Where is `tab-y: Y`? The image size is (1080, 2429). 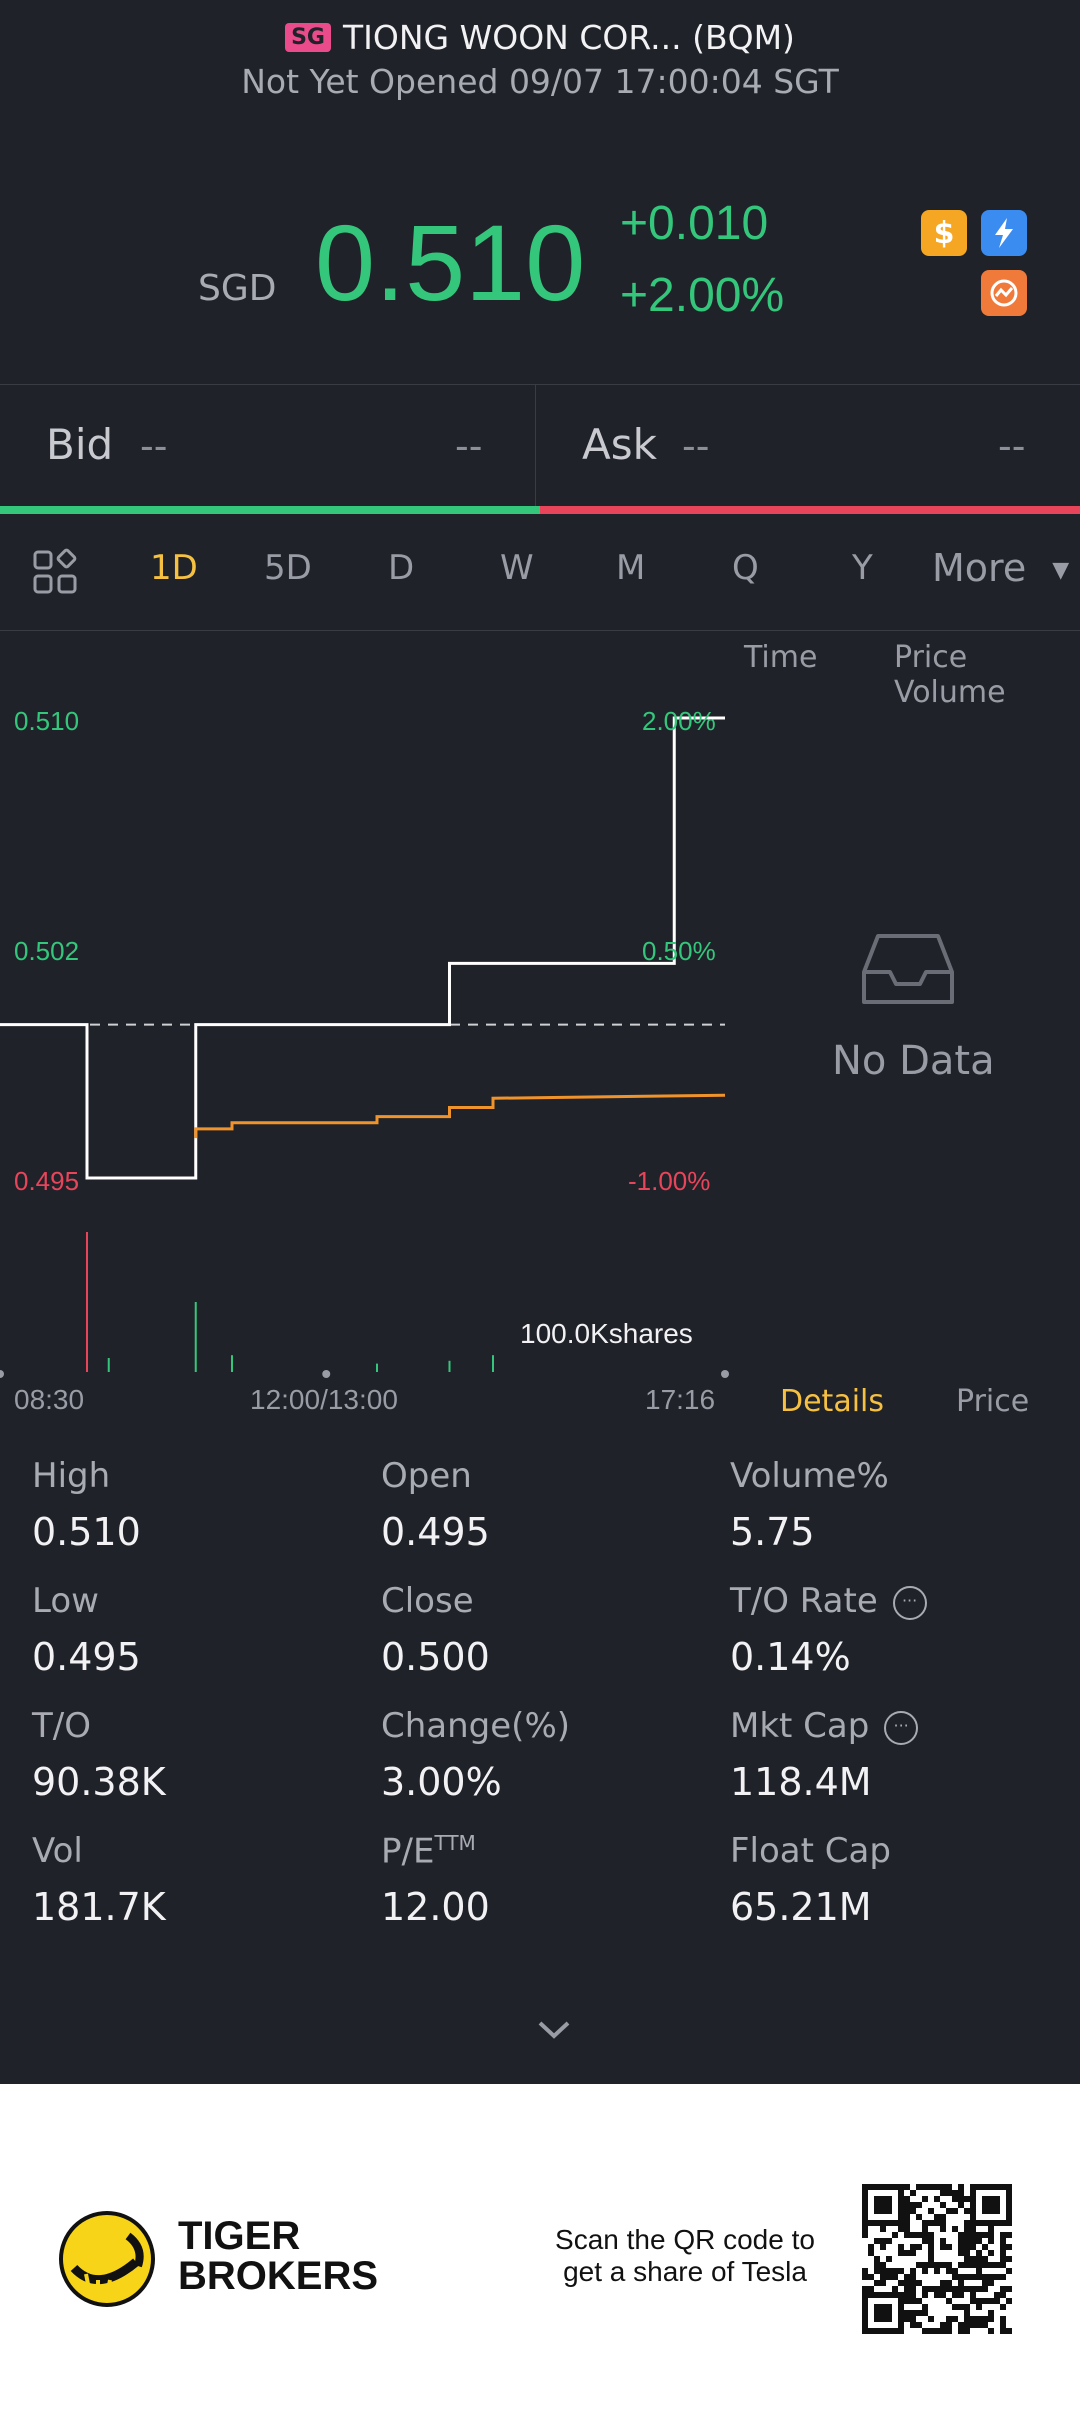
tab-y: Y is located at coordinates (862, 568).